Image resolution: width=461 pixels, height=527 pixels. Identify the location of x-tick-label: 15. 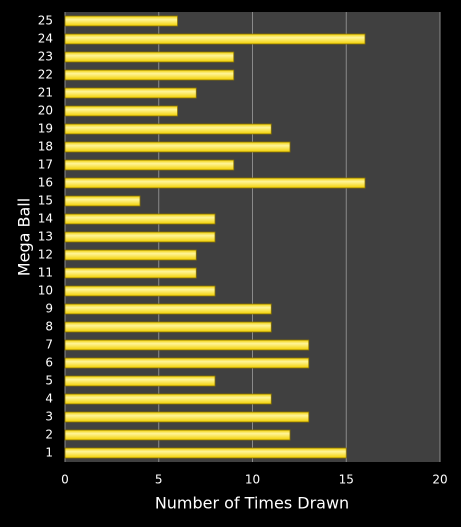
(346, 480).